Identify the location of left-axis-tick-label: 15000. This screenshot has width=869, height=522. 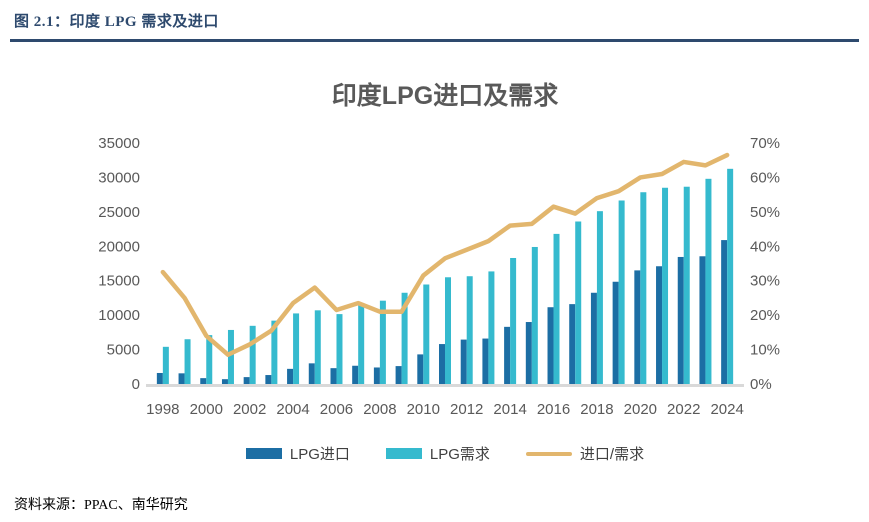
(119, 281).